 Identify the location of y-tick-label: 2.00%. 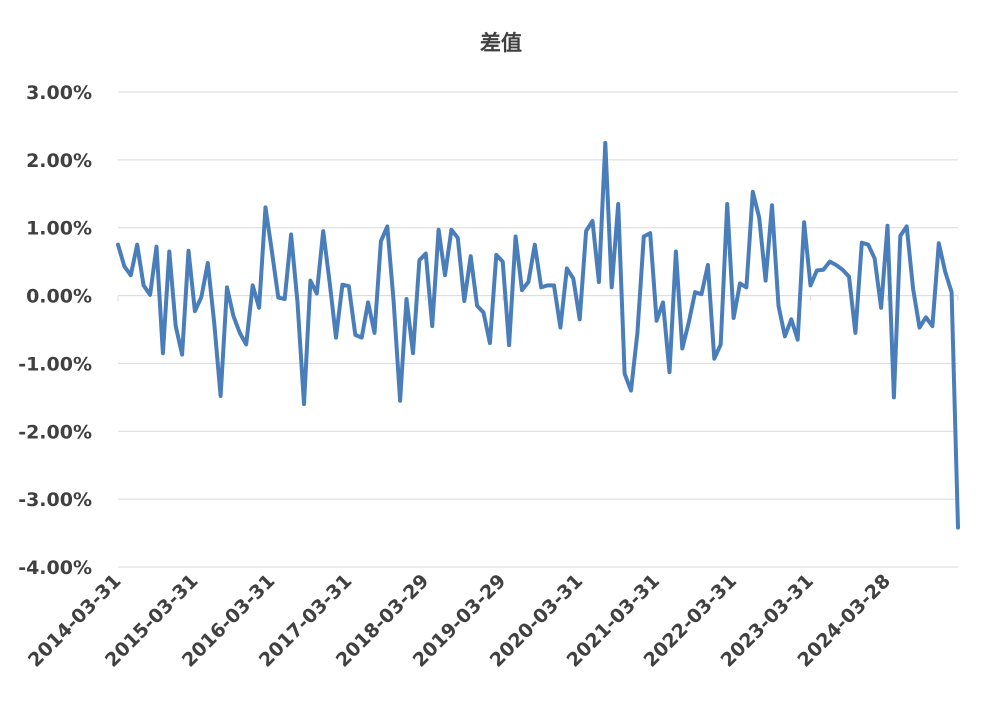
(59, 161).